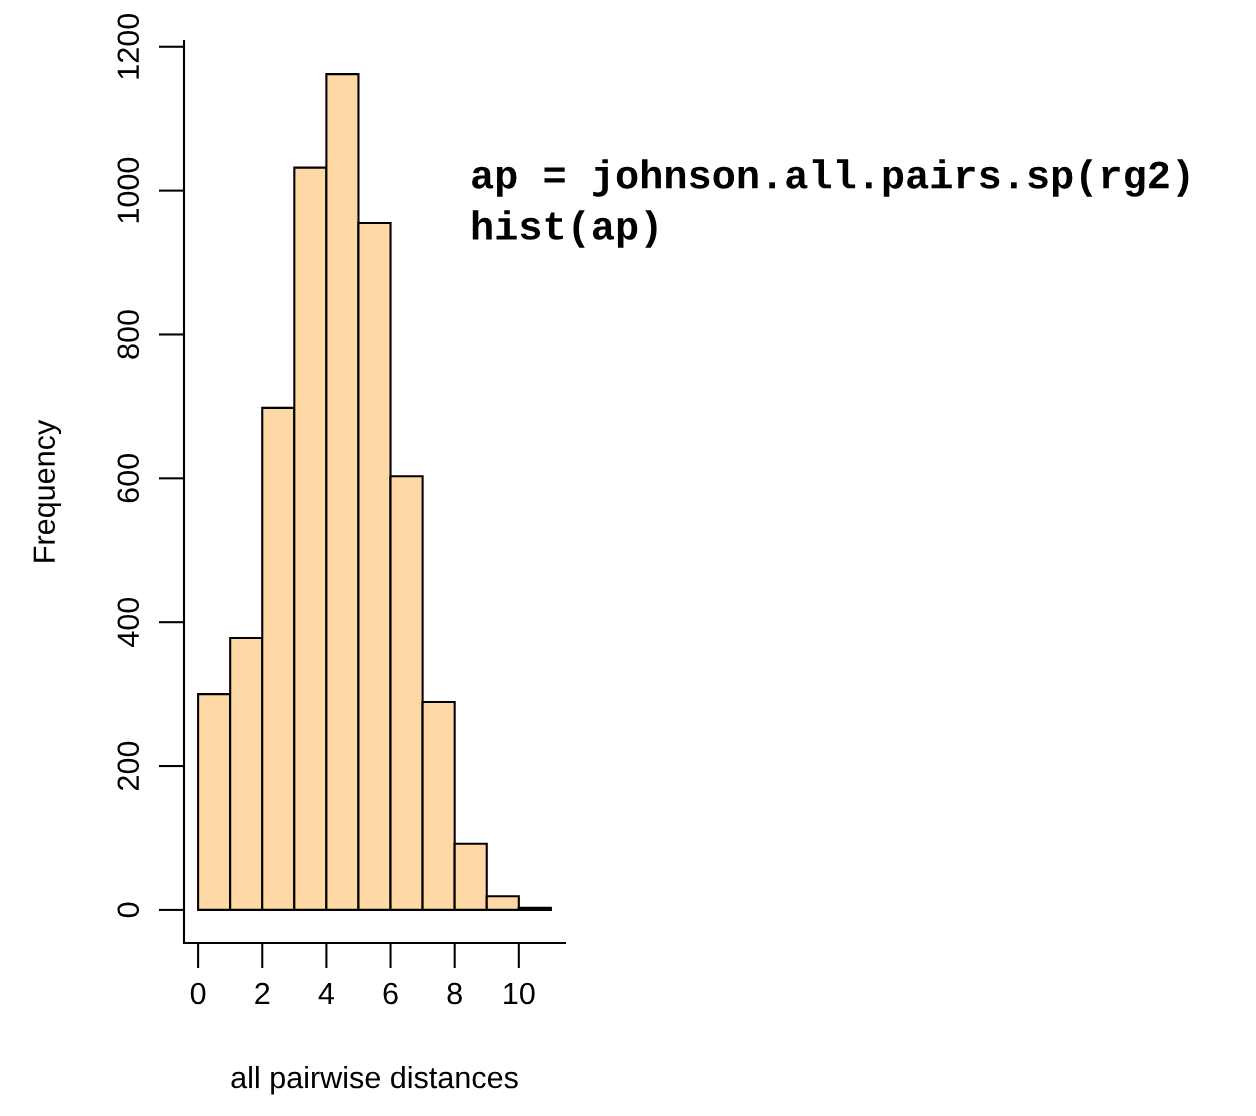 This screenshot has width=1256, height=1116. Describe the element at coordinates (326, 994) in the screenshot. I see `x-tick-label: 4` at that location.